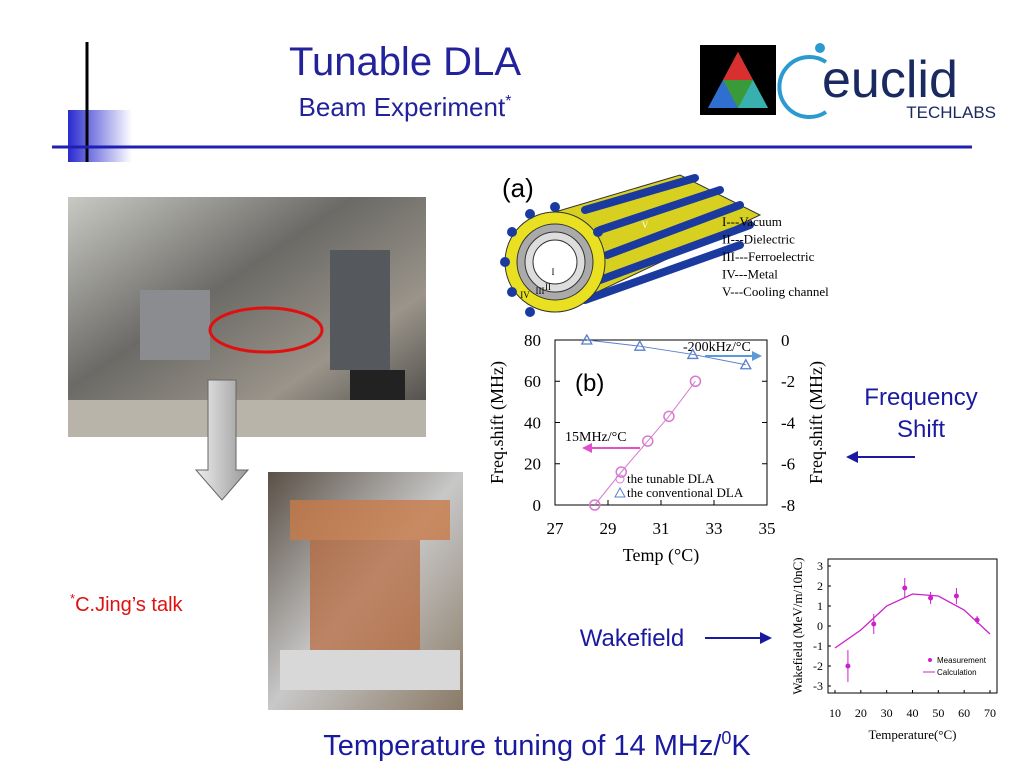  Describe the element at coordinates (835, 713) in the screenshot. I see `x-tick-label: 10` at that location.